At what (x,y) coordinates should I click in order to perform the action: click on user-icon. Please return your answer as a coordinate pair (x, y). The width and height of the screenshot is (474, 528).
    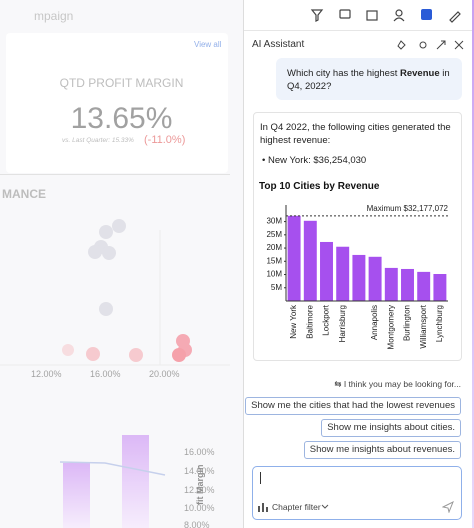
    Looking at the image, I should click on (399, 13).